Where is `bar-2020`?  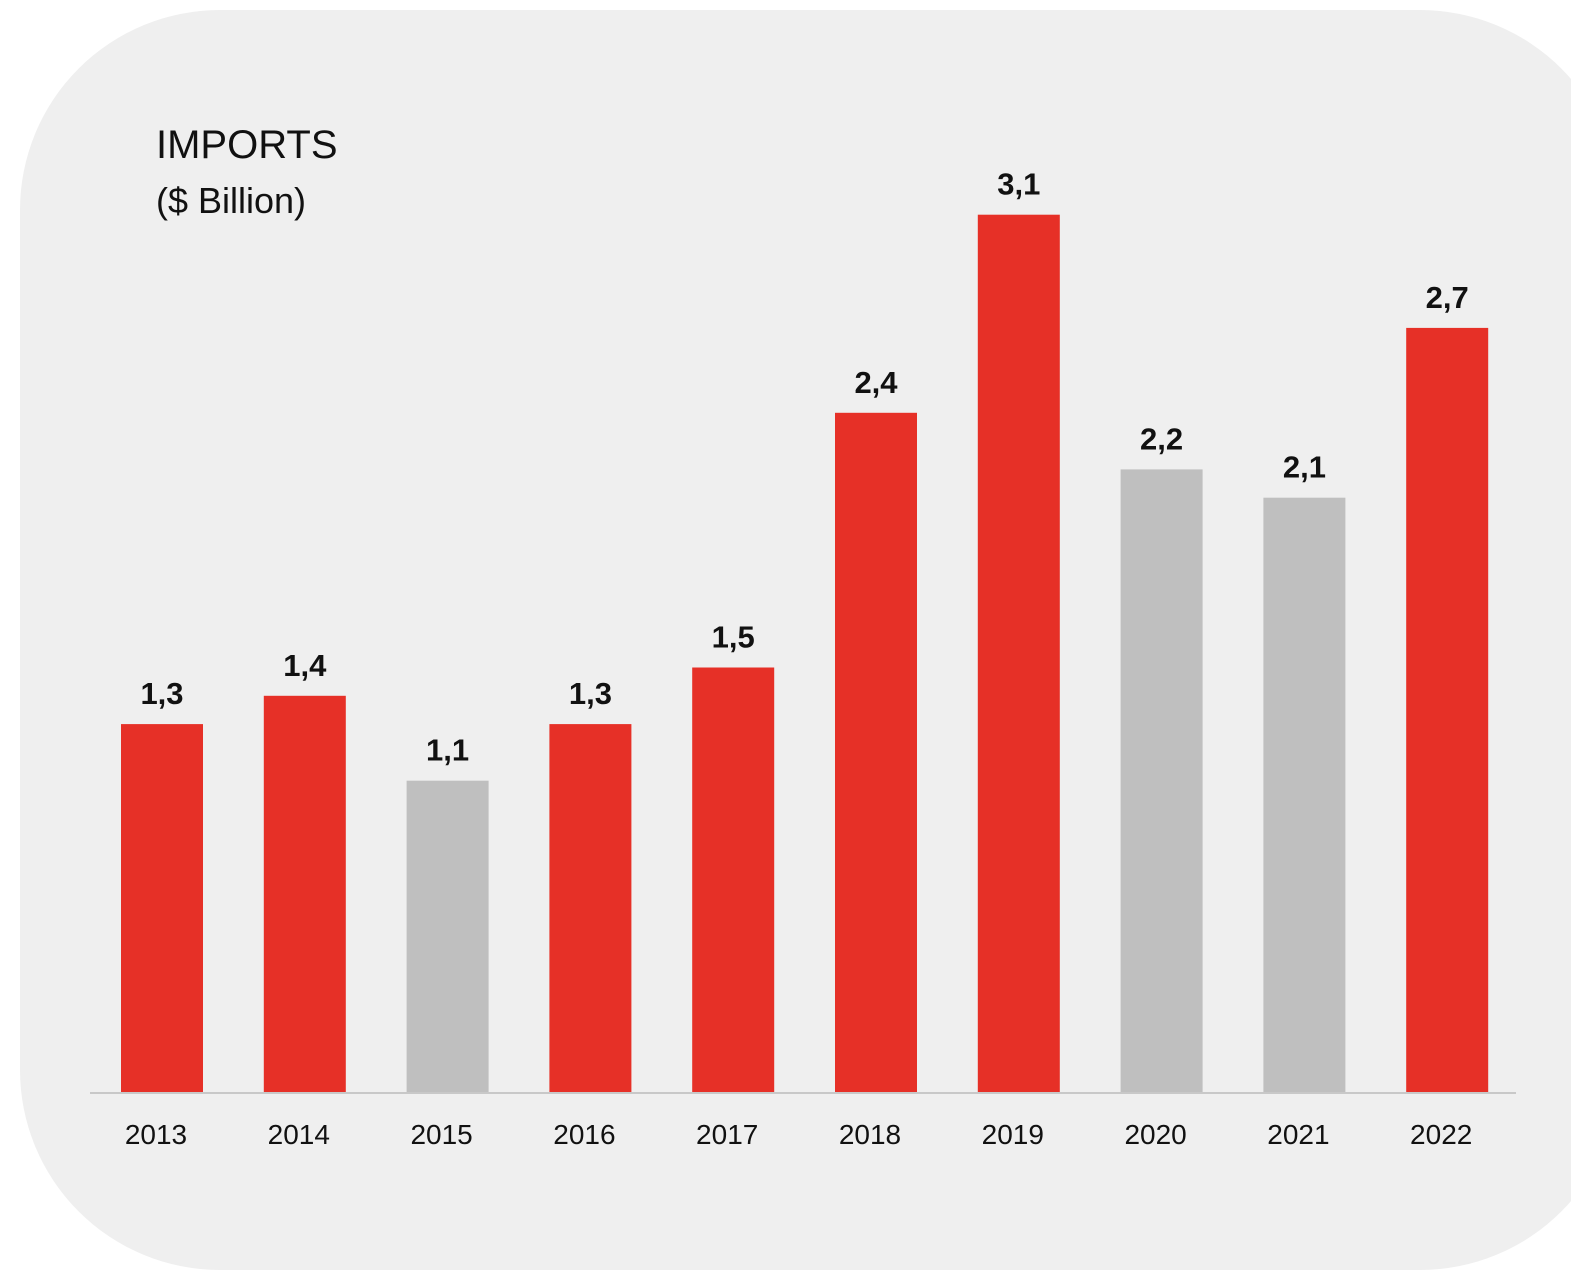 bar-2020 is located at coordinates (1161, 780).